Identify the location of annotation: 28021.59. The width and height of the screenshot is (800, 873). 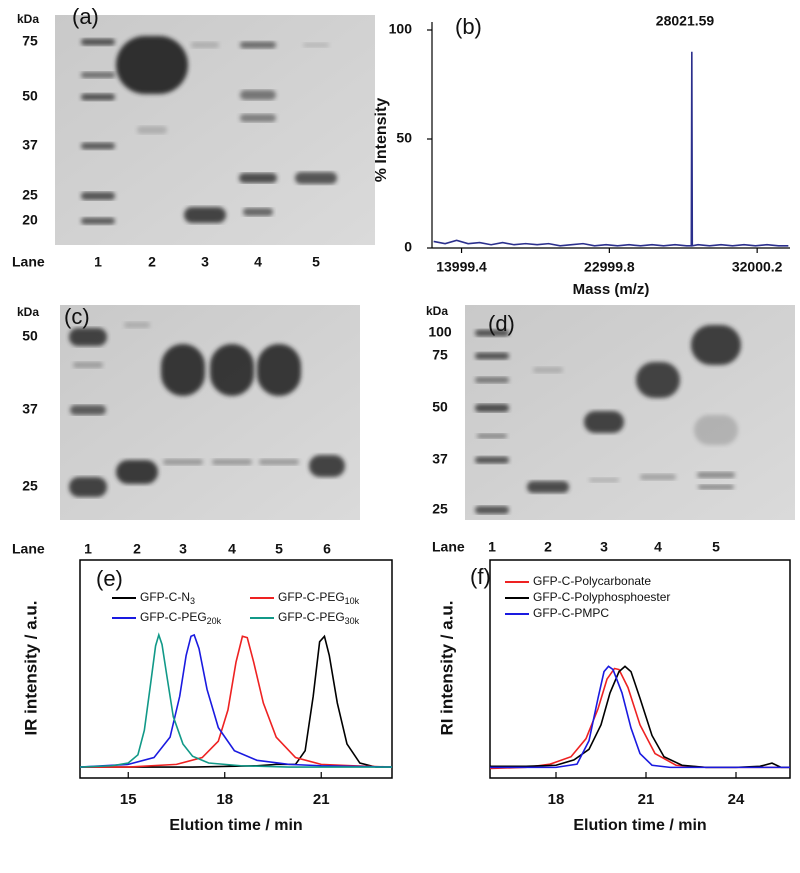
(685, 21).